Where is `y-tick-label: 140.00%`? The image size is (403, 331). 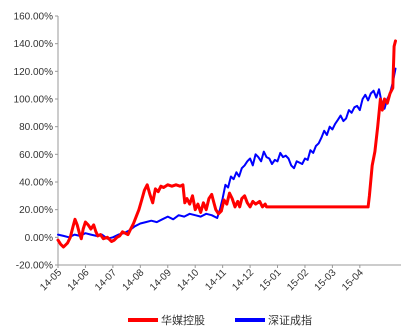
y-tick-label: 140.00% is located at coordinates (34, 44).